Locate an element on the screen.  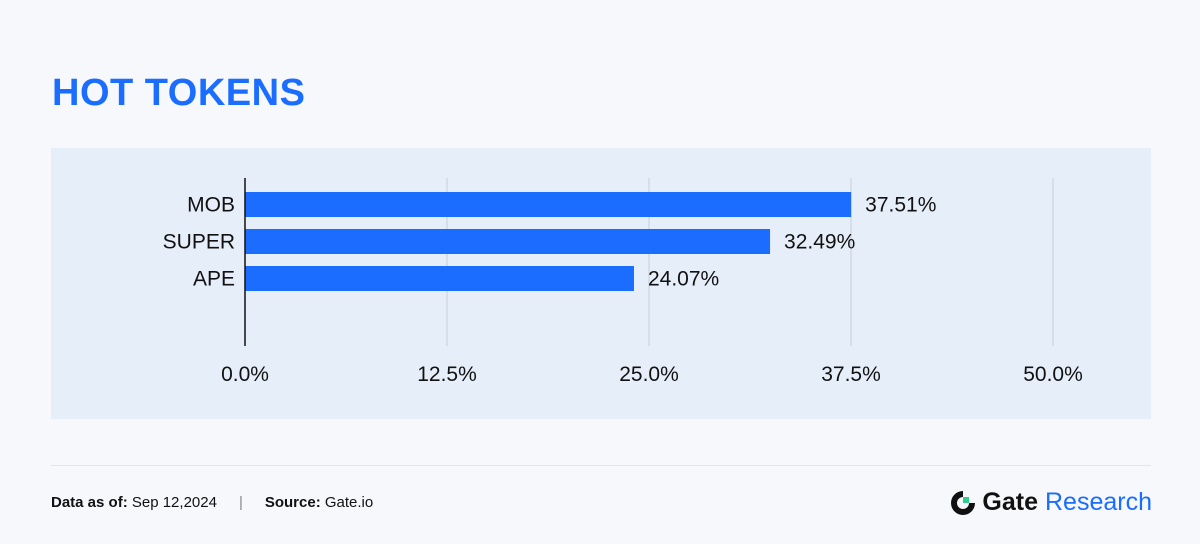
brand-logo: Gate Research is located at coordinates (1050, 502).